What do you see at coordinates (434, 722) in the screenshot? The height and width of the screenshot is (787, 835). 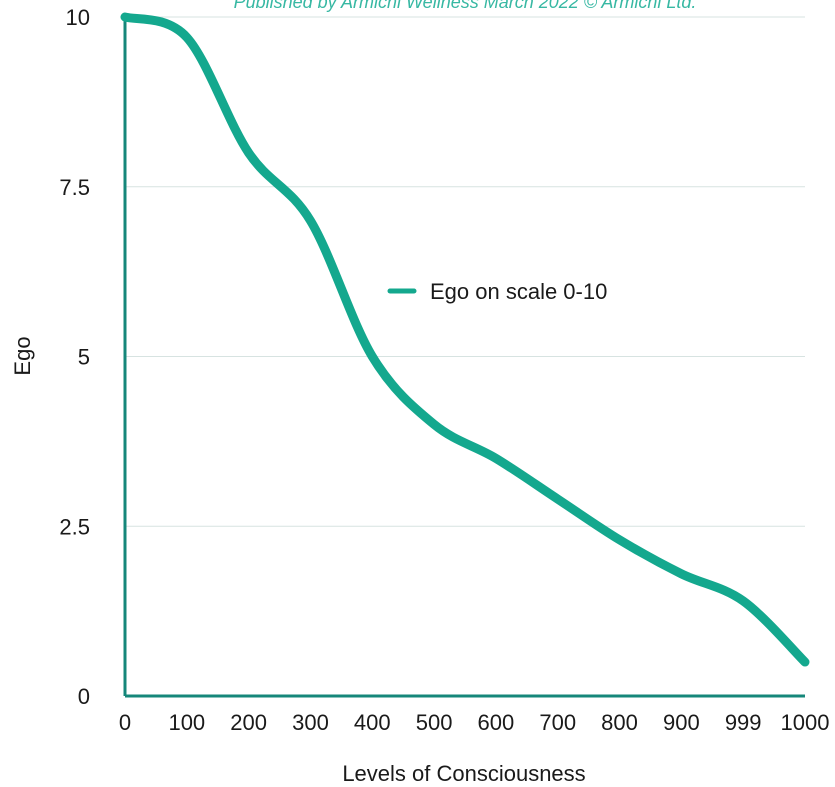 I see `x-tick-label: 500` at bounding box center [434, 722].